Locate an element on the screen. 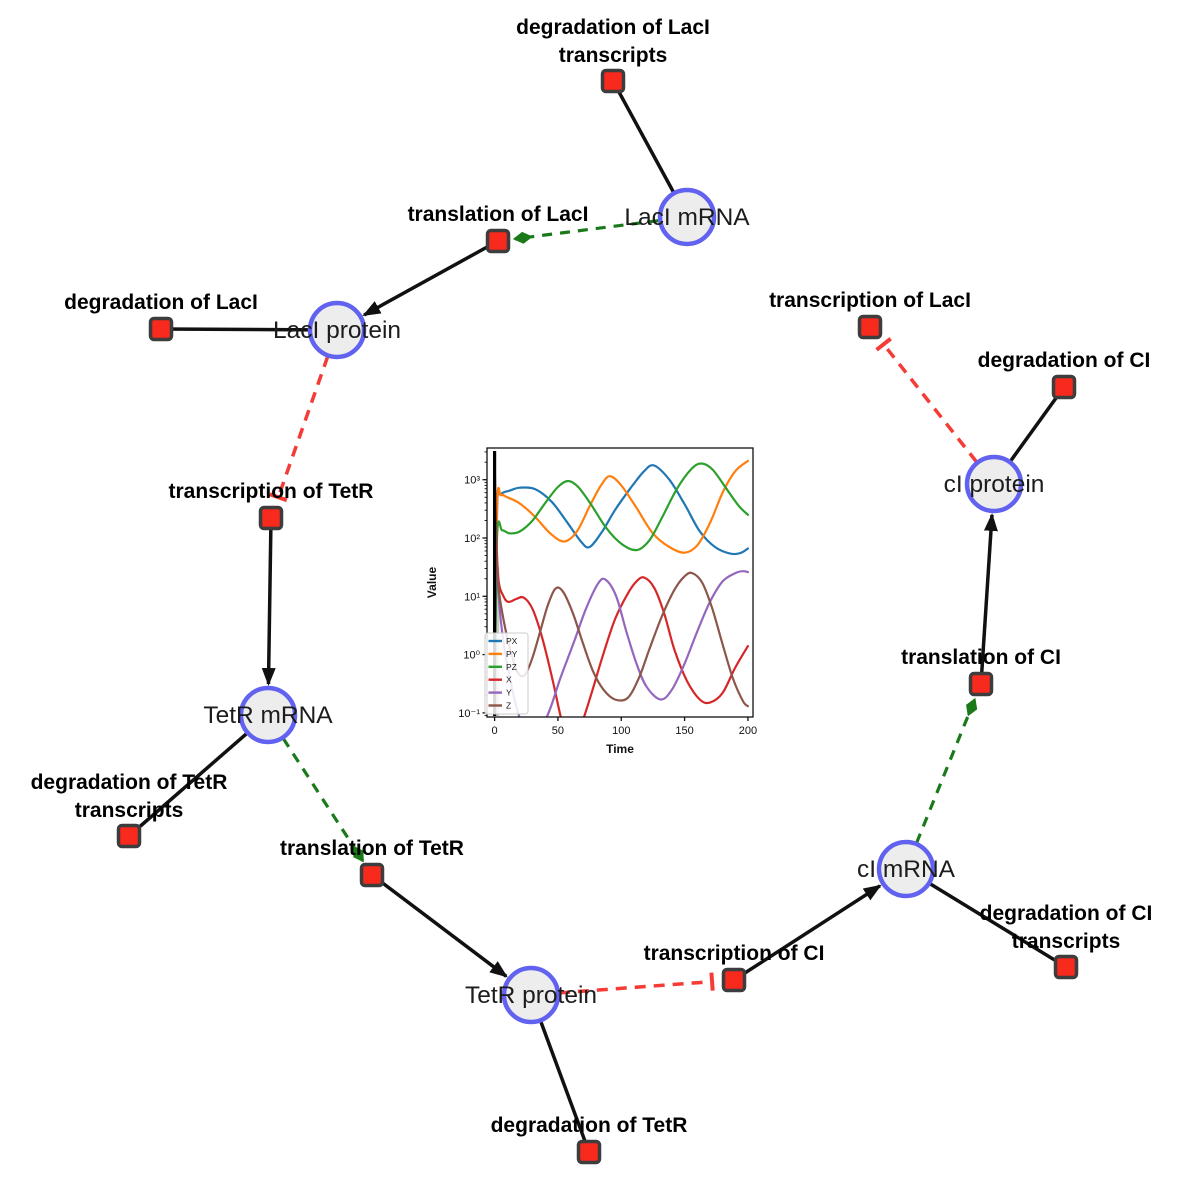 The image size is (1189, 1200). y-tick-label-10e1: 10¹ is located at coordinates (472, 597).